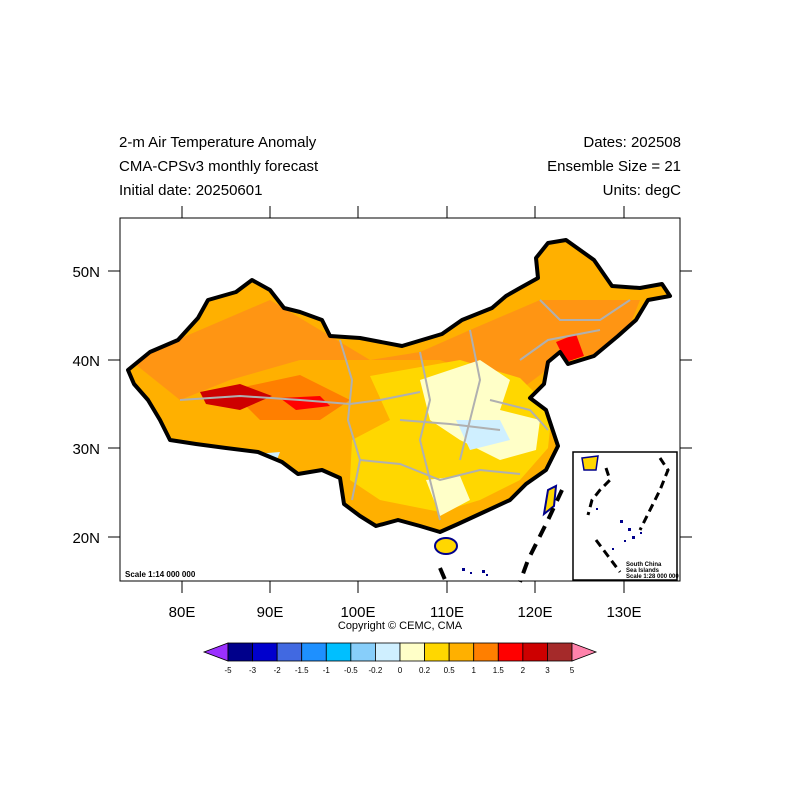  I want to click on colorbar-label: 1, so click(473, 670).